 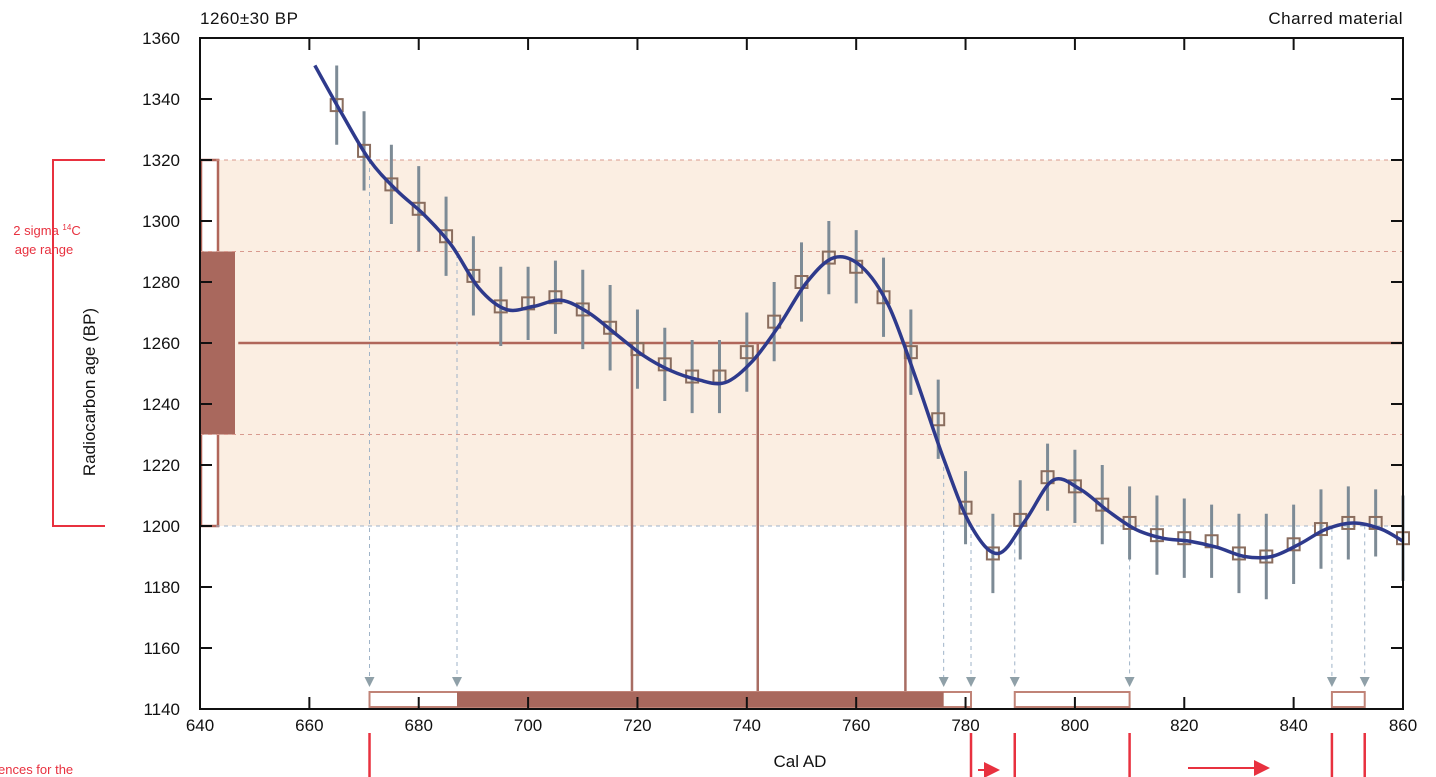 I want to click on y-tick-label: 1280, so click(x=161, y=282).